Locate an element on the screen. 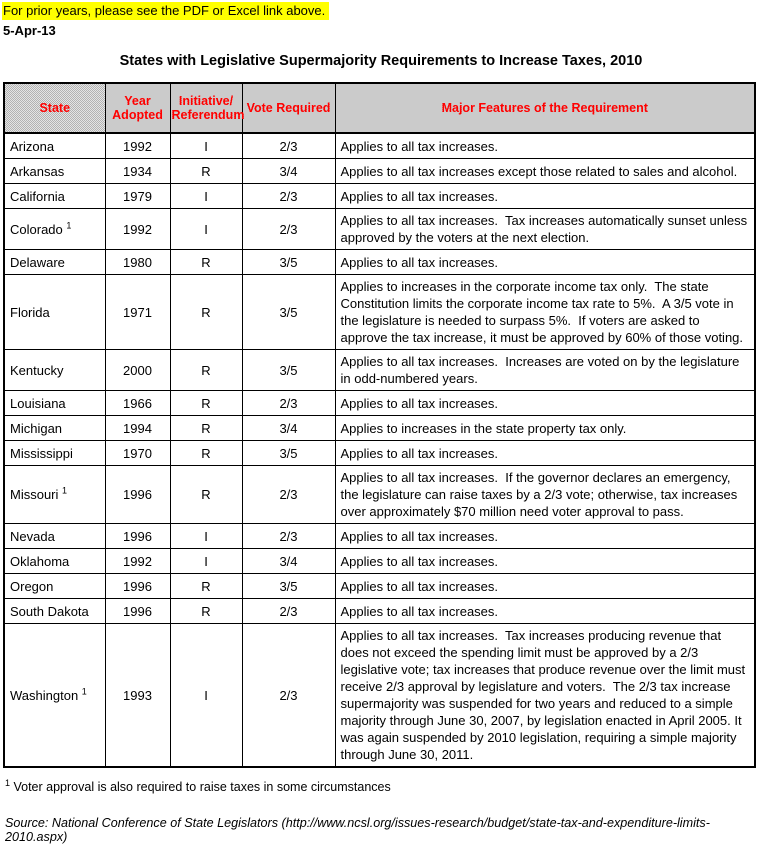 The width and height of the screenshot is (763, 854). year-adopted-cell: 1966 is located at coordinates (137, 403).